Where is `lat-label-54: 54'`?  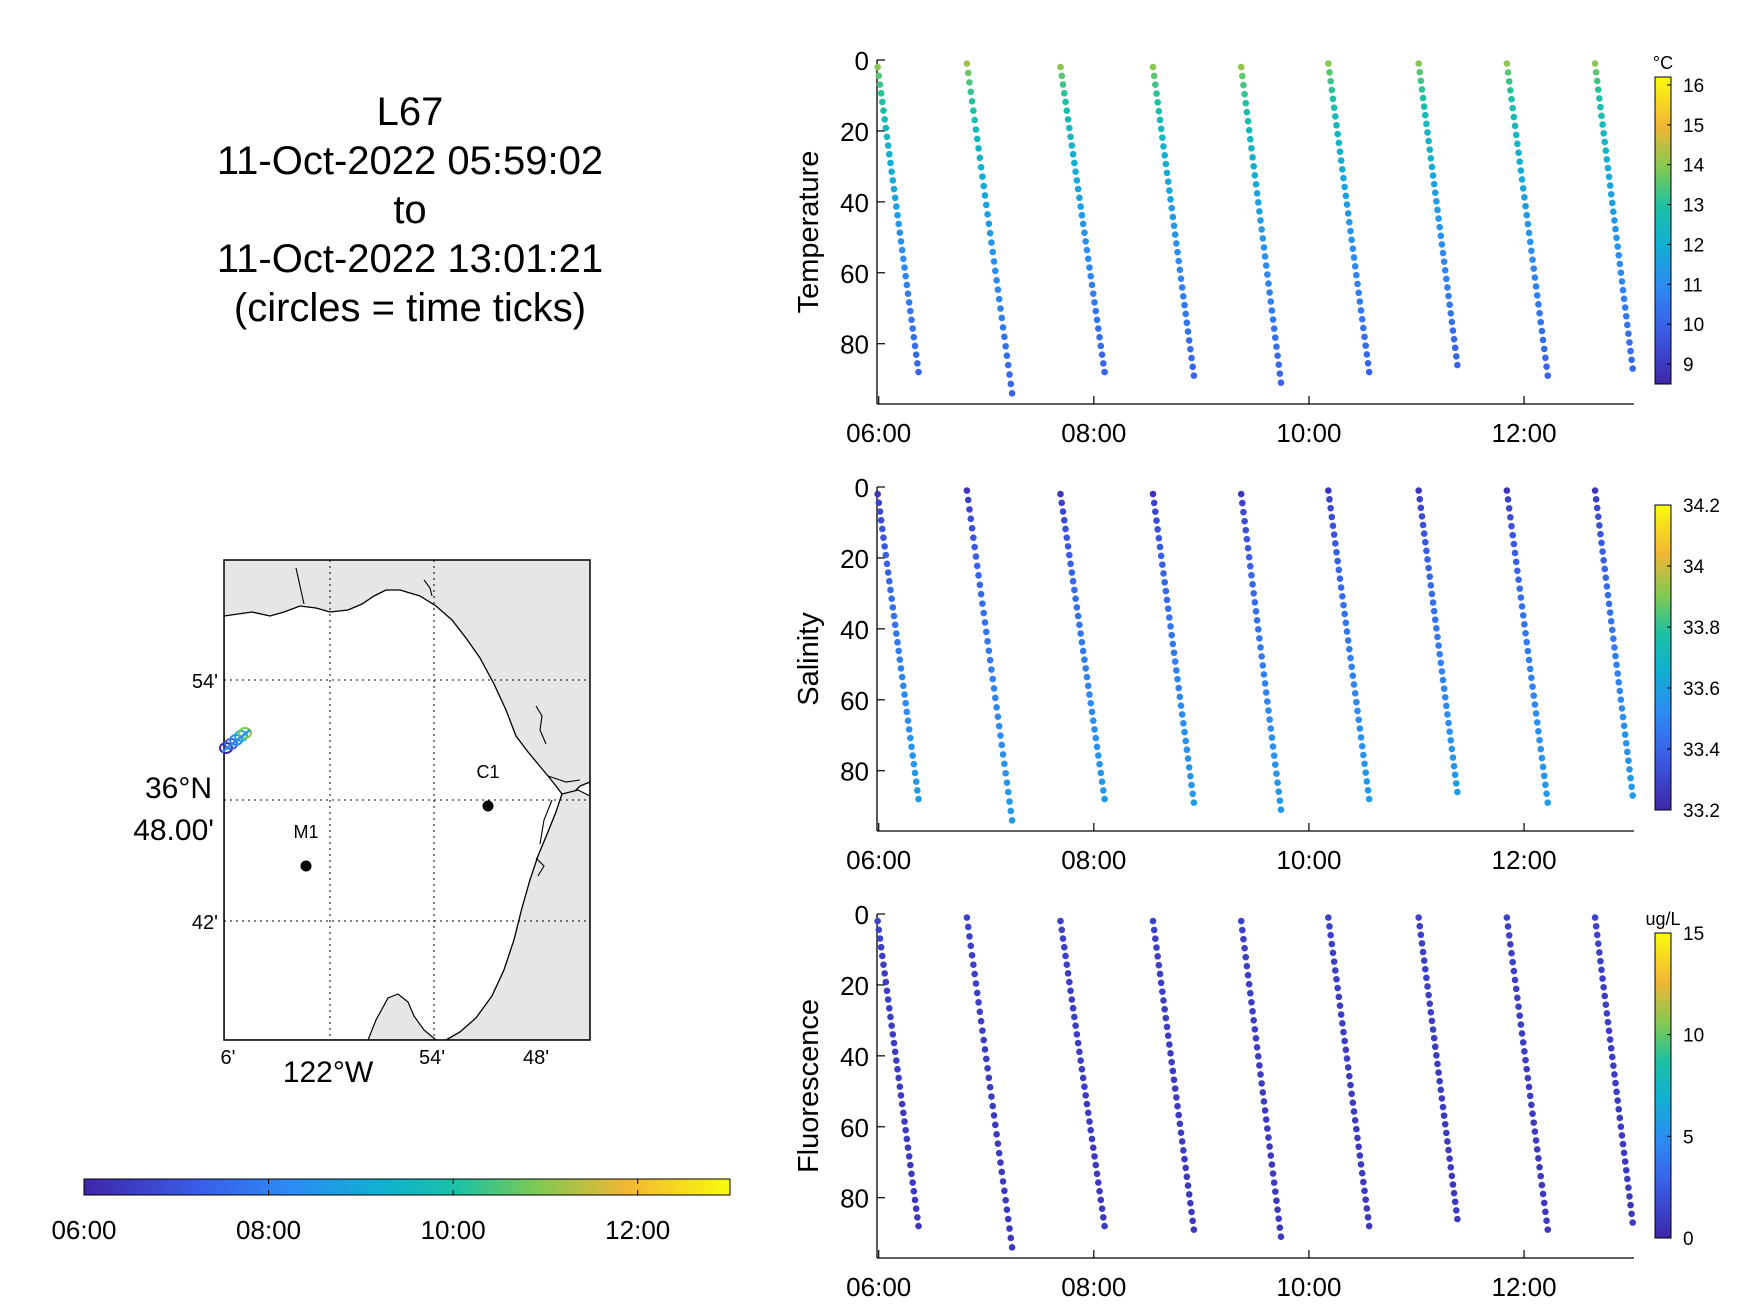
lat-label-54: 54' is located at coordinates (205, 682).